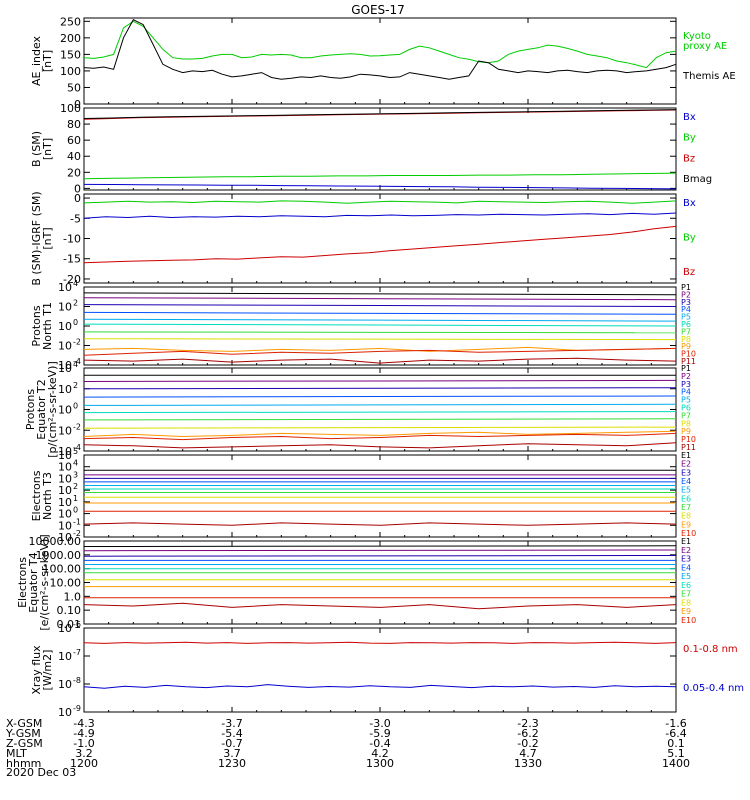 The height and width of the screenshot is (800, 750). What do you see at coordinates (70, 21) in the screenshot?
I see `y-tick-label: 250` at bounding box center [70, 21].